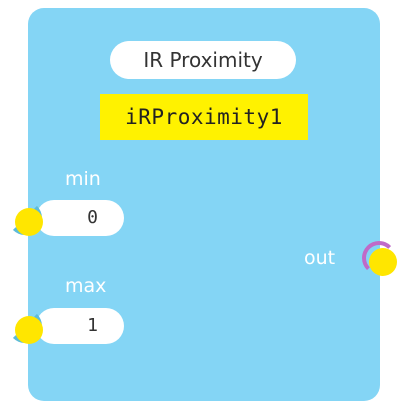 The image size is (418, 416). What do you see at coordinates (383, 262) in the screenshot?
I see `output-port-dot-icon` at bounding box center [383, 262].